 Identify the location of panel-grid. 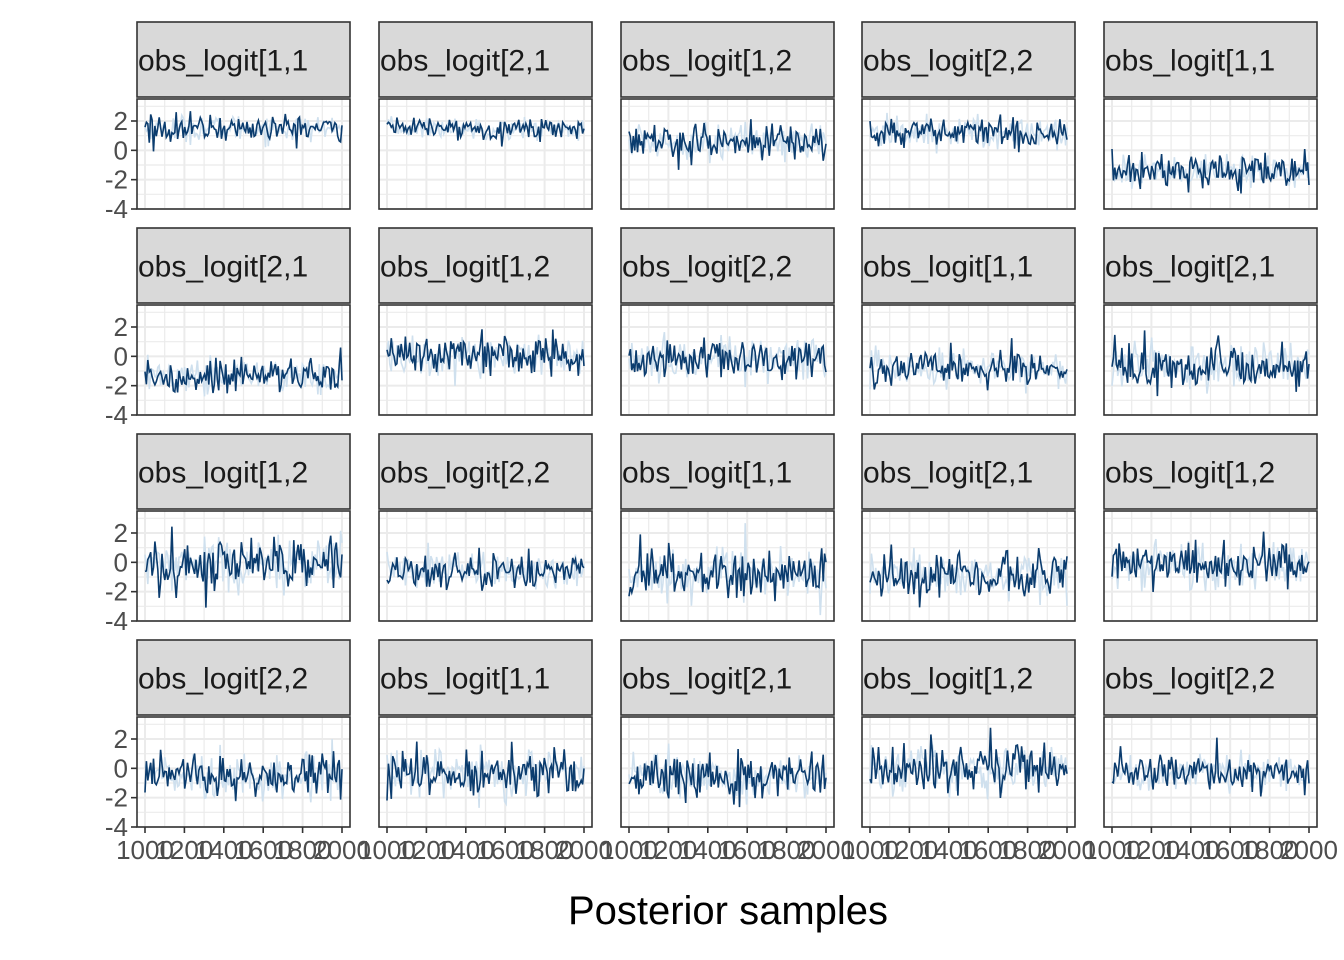
(243, 360).